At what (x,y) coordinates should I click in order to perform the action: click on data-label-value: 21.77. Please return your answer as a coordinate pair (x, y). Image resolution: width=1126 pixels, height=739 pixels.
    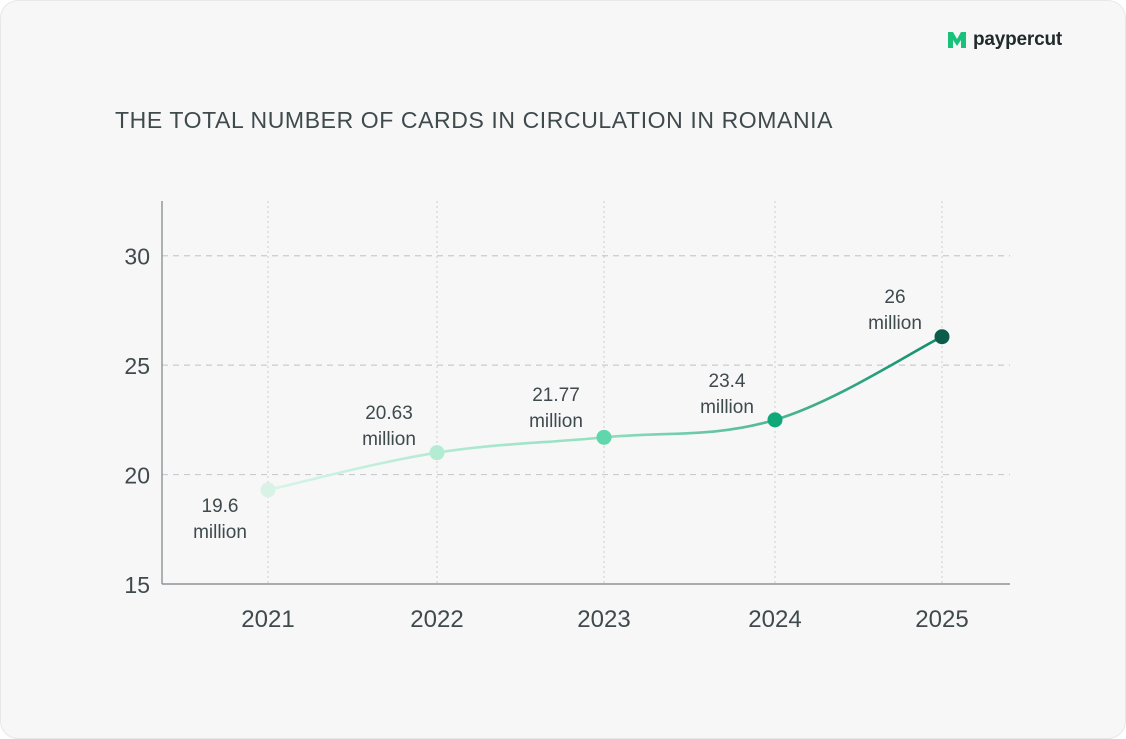
    Looking at the image, I should click on (556, 395).